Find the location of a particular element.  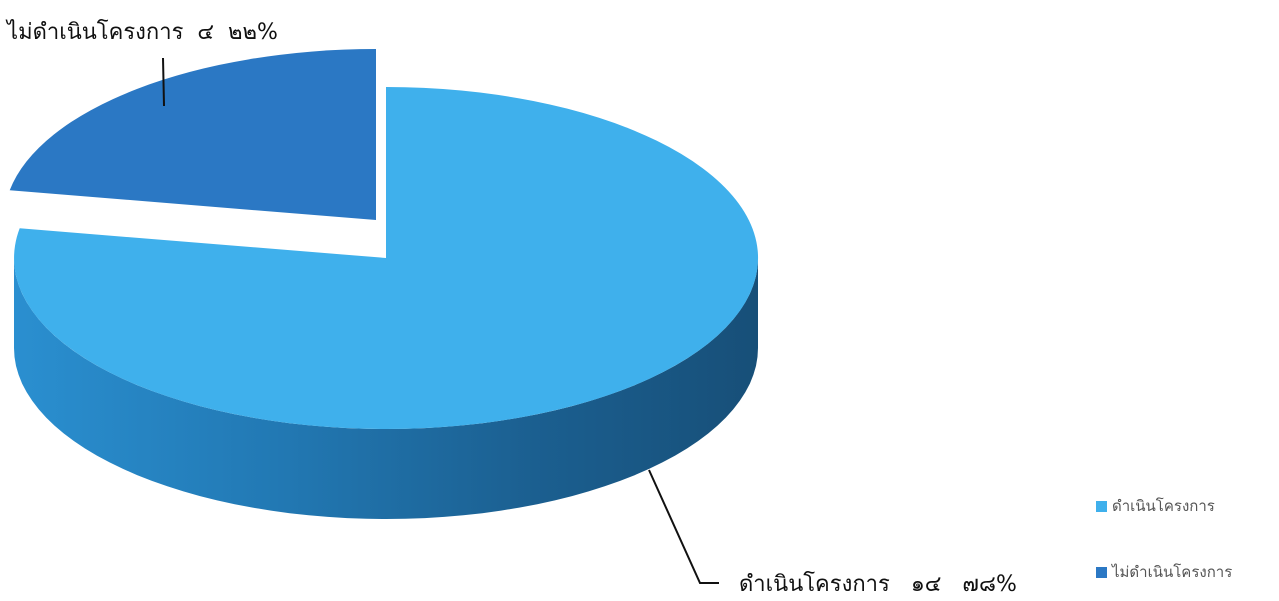

data-label-done: ดำเนินโครงการ ๑๔ ๗๘% is located at coordinates (878, 583).